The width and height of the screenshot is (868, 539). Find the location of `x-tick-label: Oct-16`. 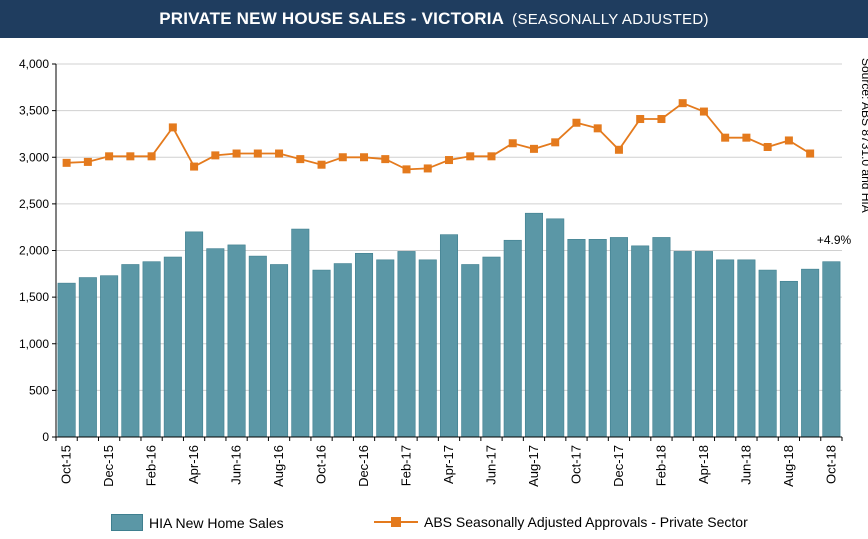

x-tick-label: Oct-16 is located at coordinates (321, 464).